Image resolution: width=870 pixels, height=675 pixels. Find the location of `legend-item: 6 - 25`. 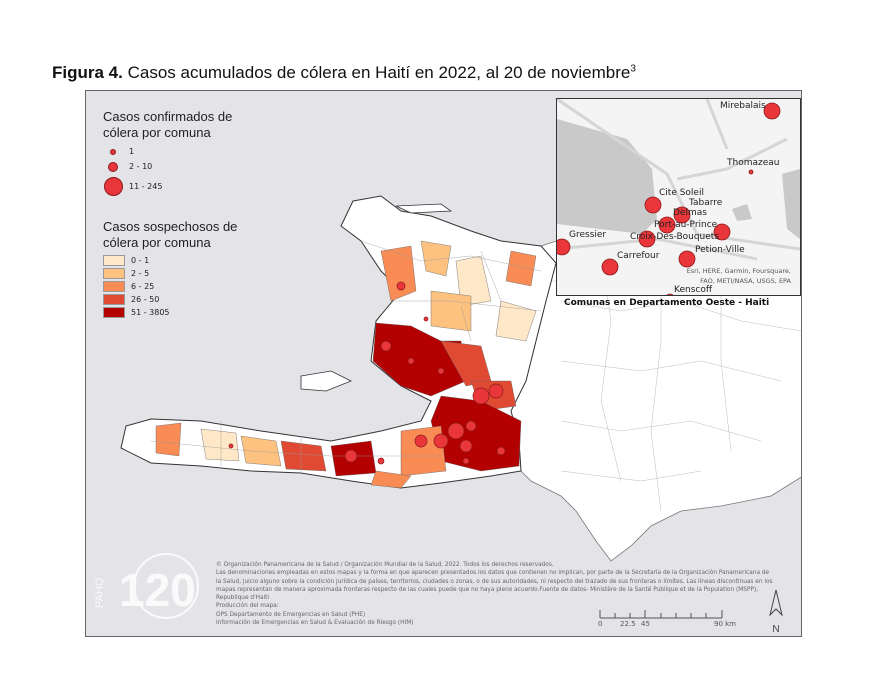

legend-item: 6 - 25 is located at coordinates (170, 286).